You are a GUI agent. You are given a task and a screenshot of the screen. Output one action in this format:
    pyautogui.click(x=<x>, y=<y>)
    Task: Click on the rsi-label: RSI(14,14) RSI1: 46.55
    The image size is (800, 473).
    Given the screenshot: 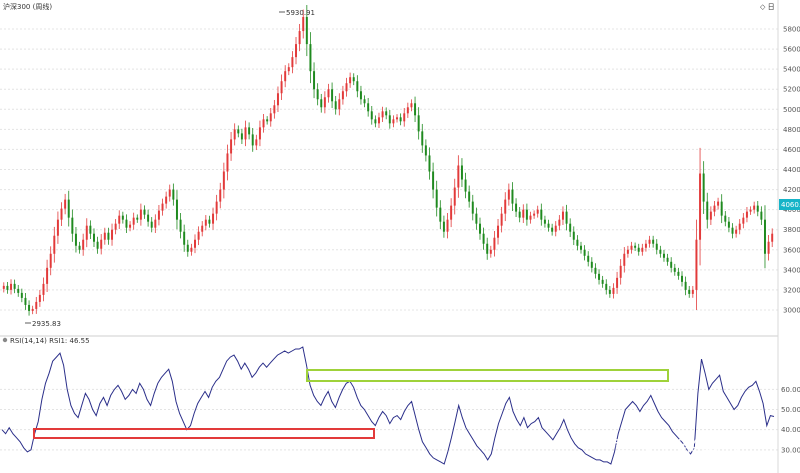 What is the action you would take?
    pyautogui.click(x=50, y=341)
    